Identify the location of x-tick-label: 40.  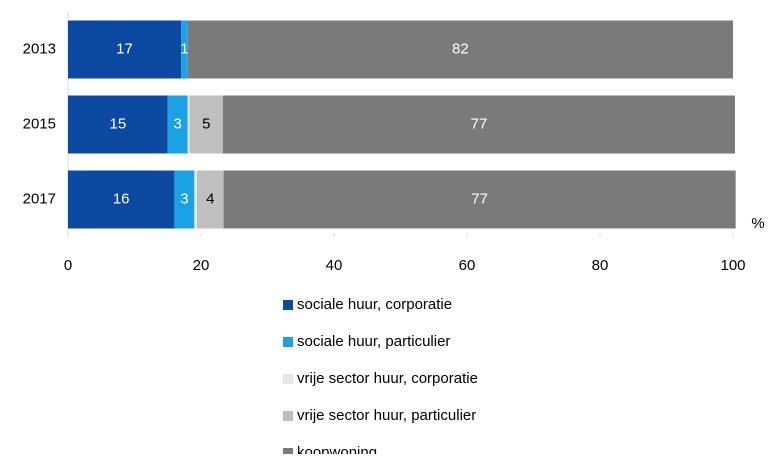
(334, 265).